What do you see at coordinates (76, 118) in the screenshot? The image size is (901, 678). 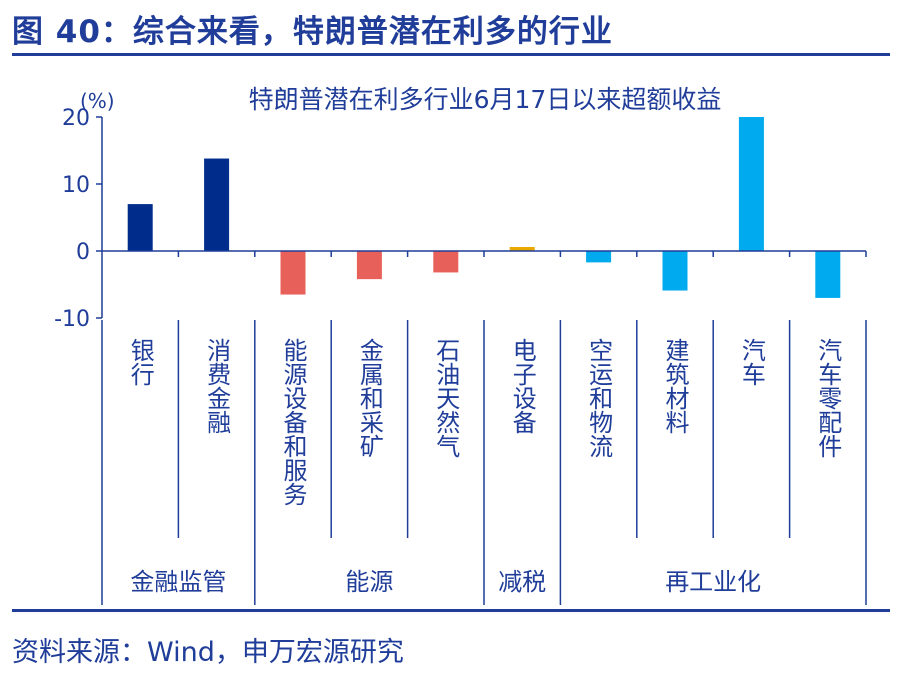 I see `y-tick-label: 20` at bounding box center [76, 118].